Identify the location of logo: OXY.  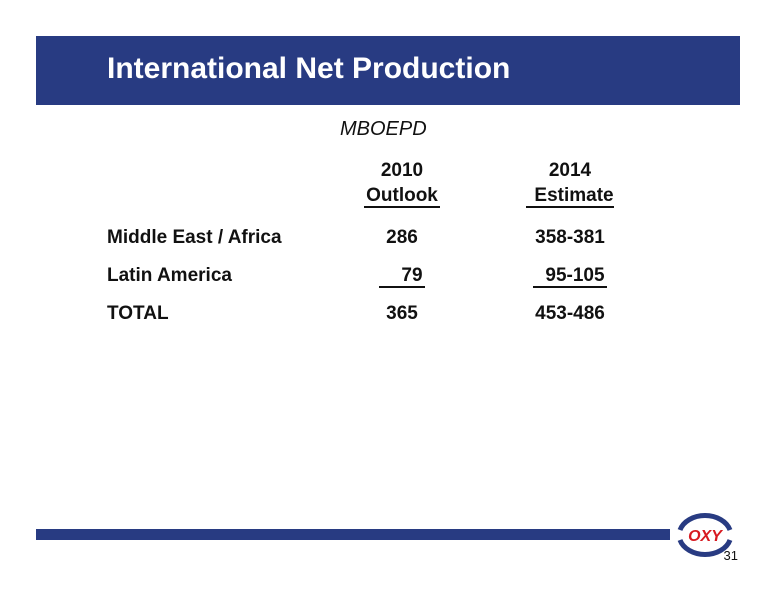
(705, 535).